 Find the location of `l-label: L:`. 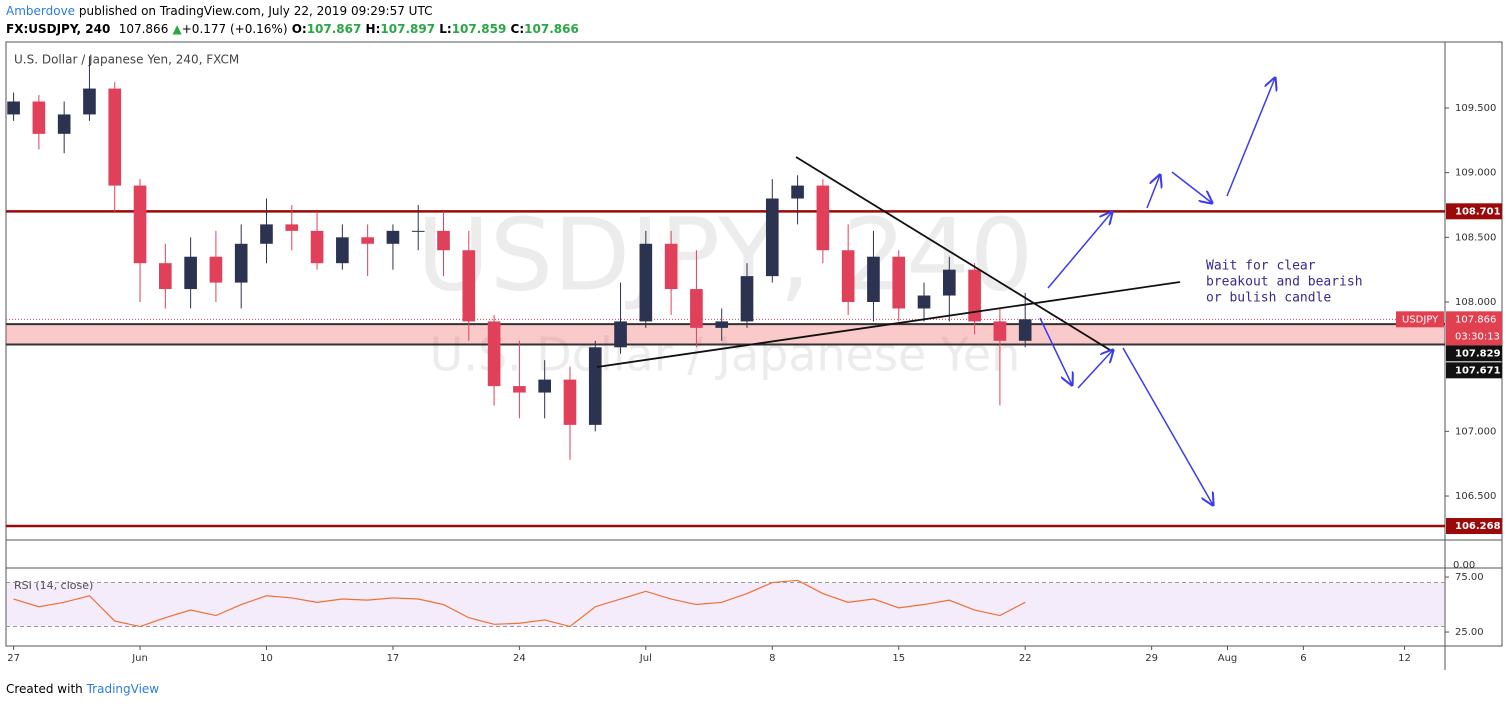

l-label: L: is located at coordinates (445, 29).